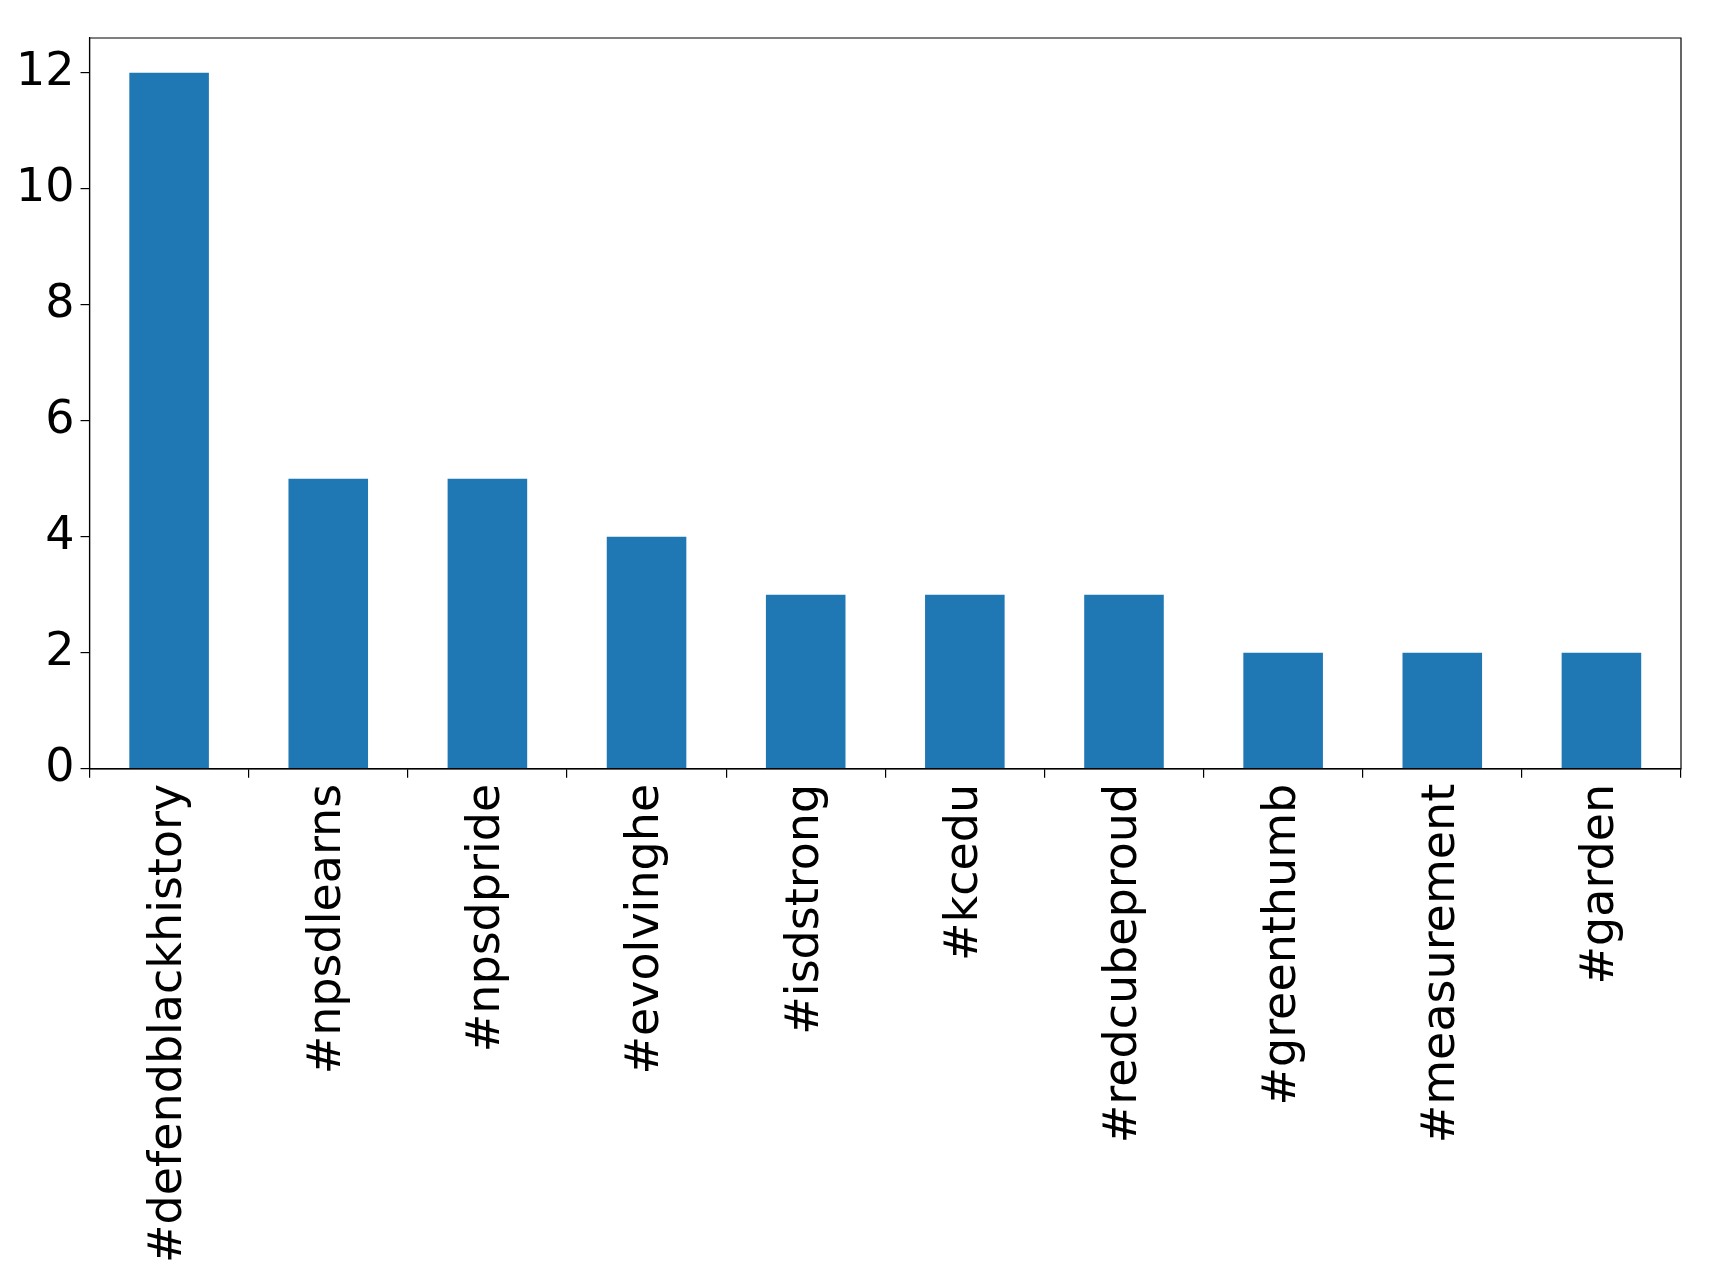 The image size is (1719, 1279). Describe the element at coordinates (165, 1023) in the screenshot. I see `x-tick-label: #defendblackhistory` at that location.